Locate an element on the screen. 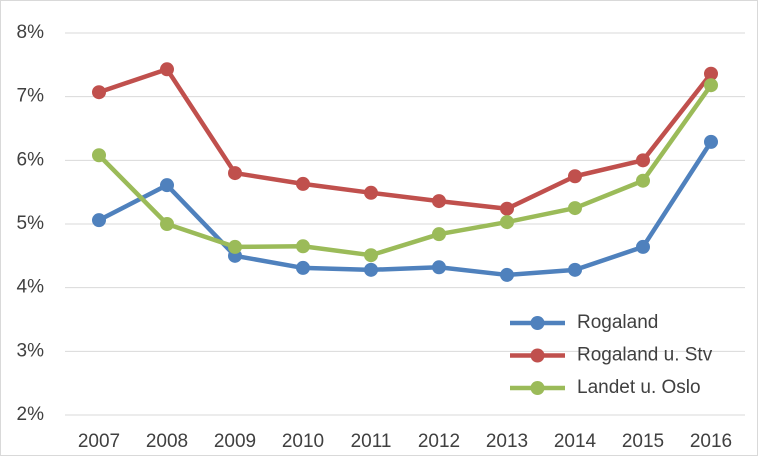 Image resolution: width=758 pixels, height=456 pixels. y-tick-label: 8% is located at coordinates (31, 32).